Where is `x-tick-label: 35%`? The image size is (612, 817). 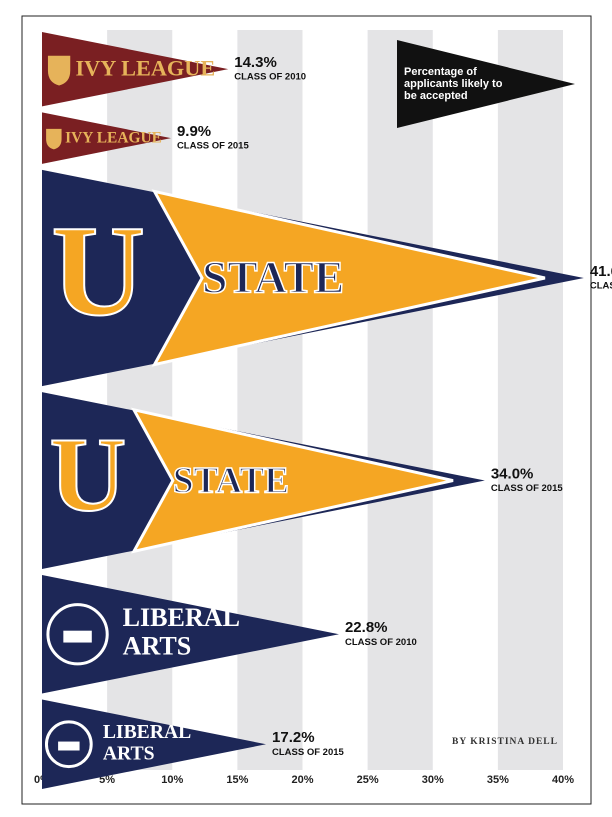 x-tick-label: 35% is located at coordinates (498, 780).